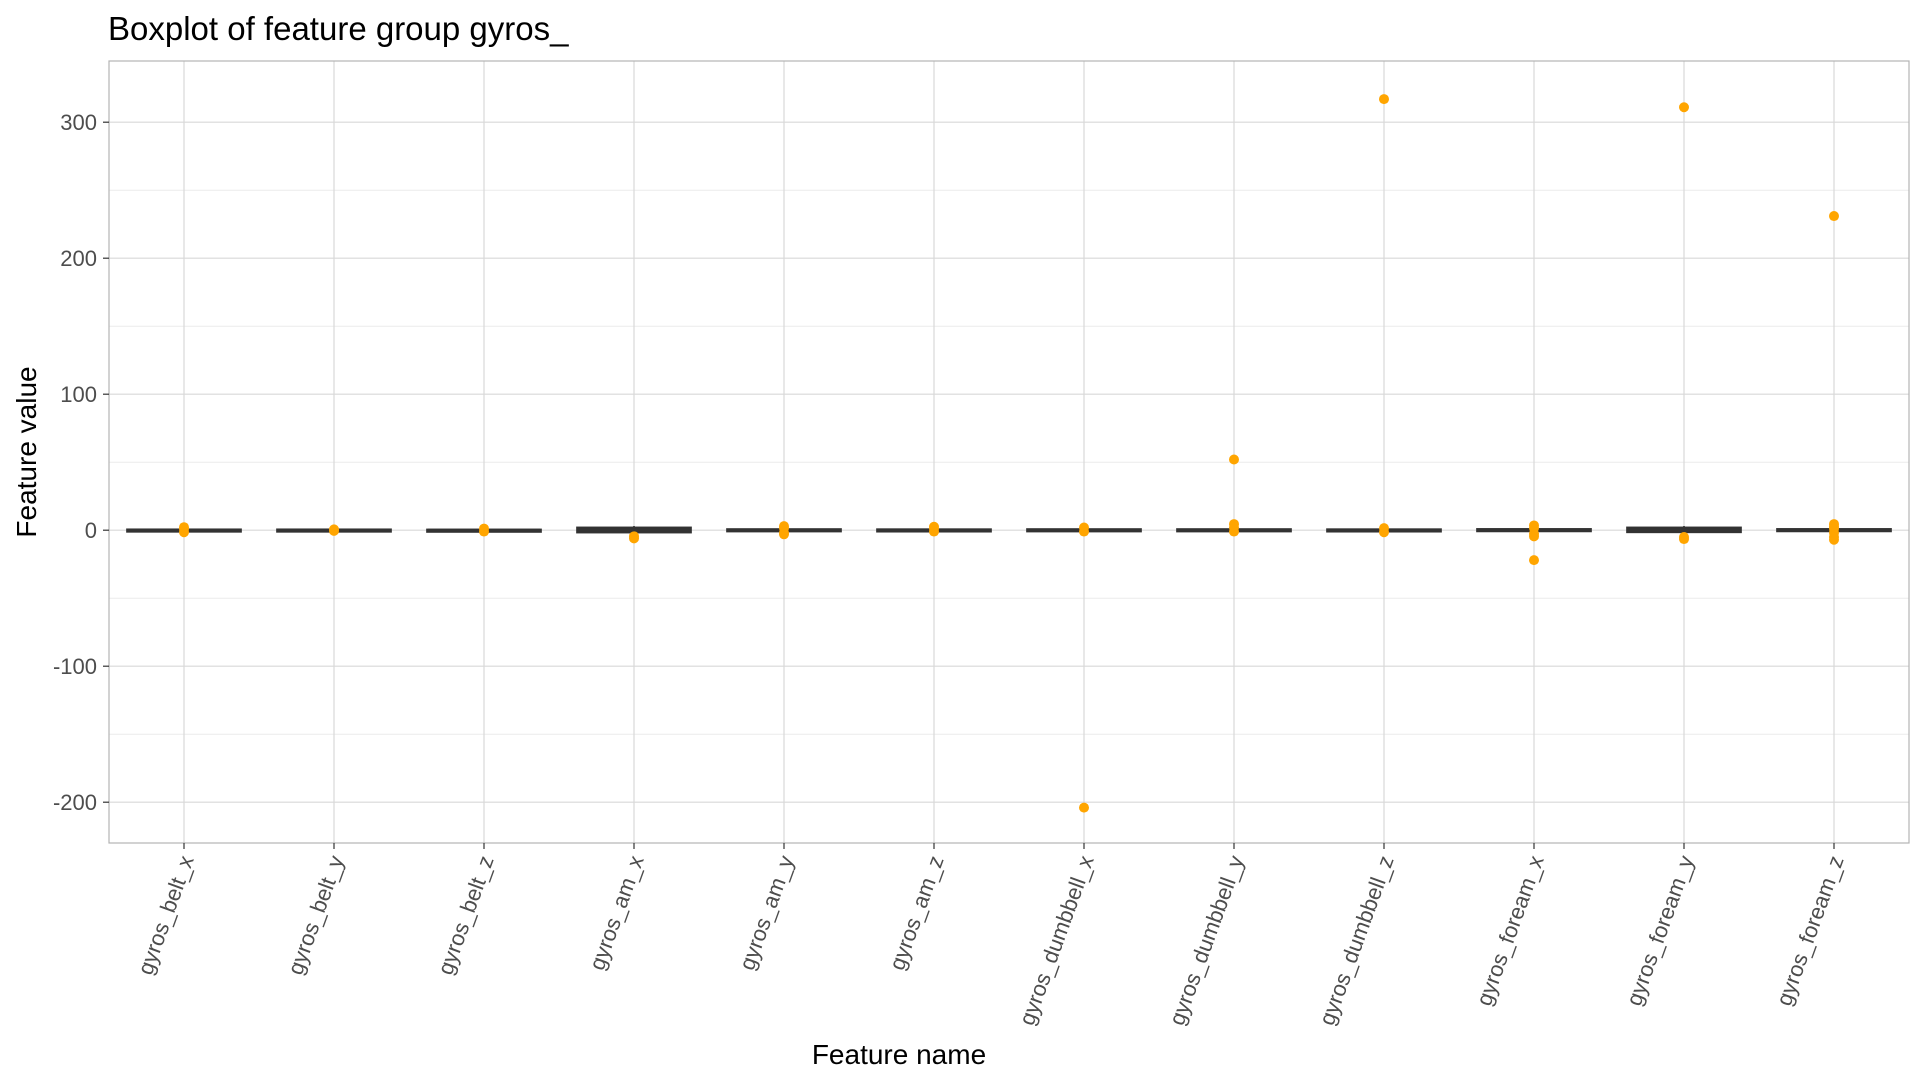 This screenshot has width=1920, height=1080. Describe the element at coordinates (1509, 930) in the screenshot. I see `x-tick-label: gyros_foream_x` at that location.